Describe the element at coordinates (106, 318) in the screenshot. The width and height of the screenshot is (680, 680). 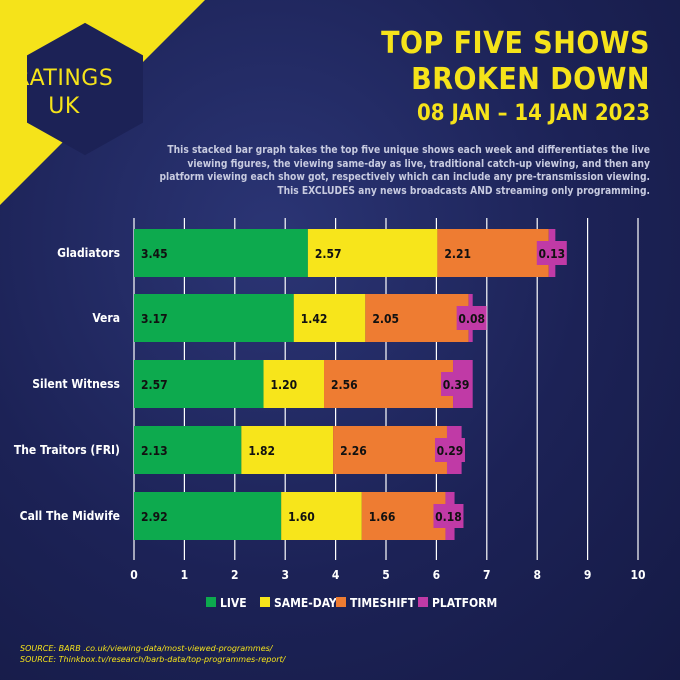
I see `category-label: Vera` at that location.